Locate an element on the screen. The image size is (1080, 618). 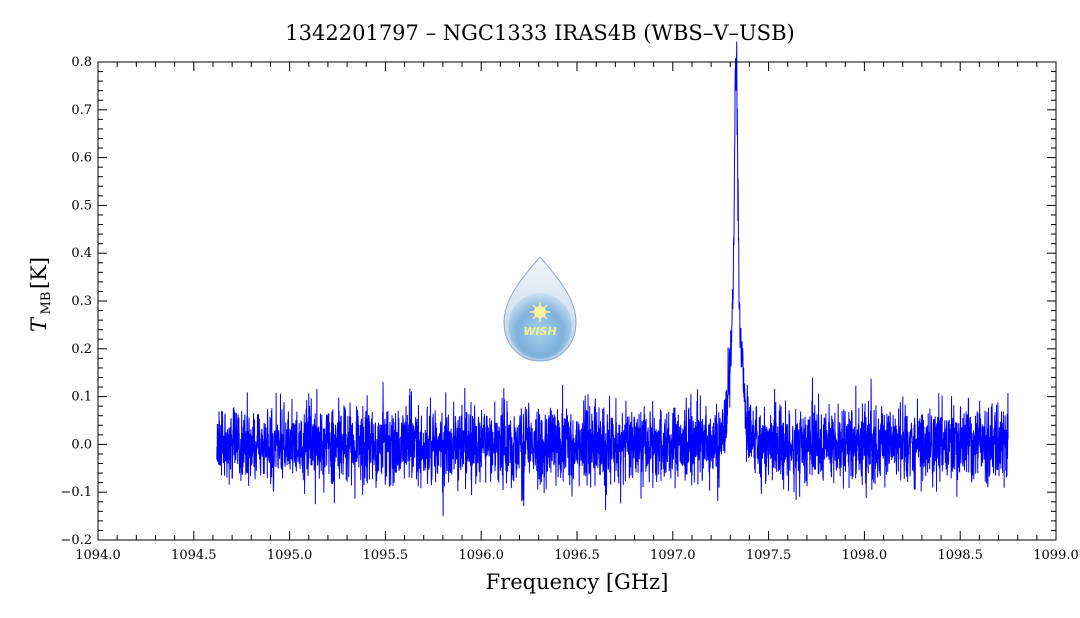
x-tick-label: 1094.5 is located at coordinates (194, 555).